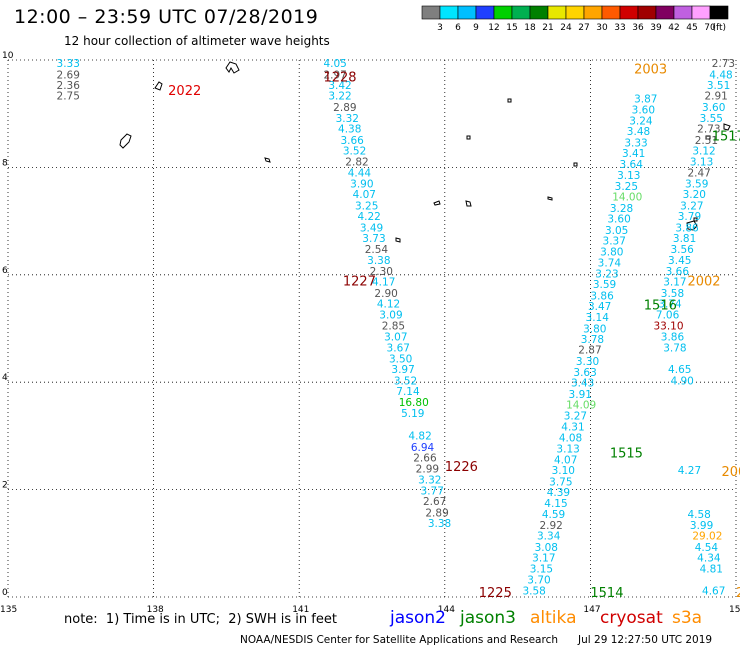  I want to click on pass-id-label: 1514, so click(606, 593).